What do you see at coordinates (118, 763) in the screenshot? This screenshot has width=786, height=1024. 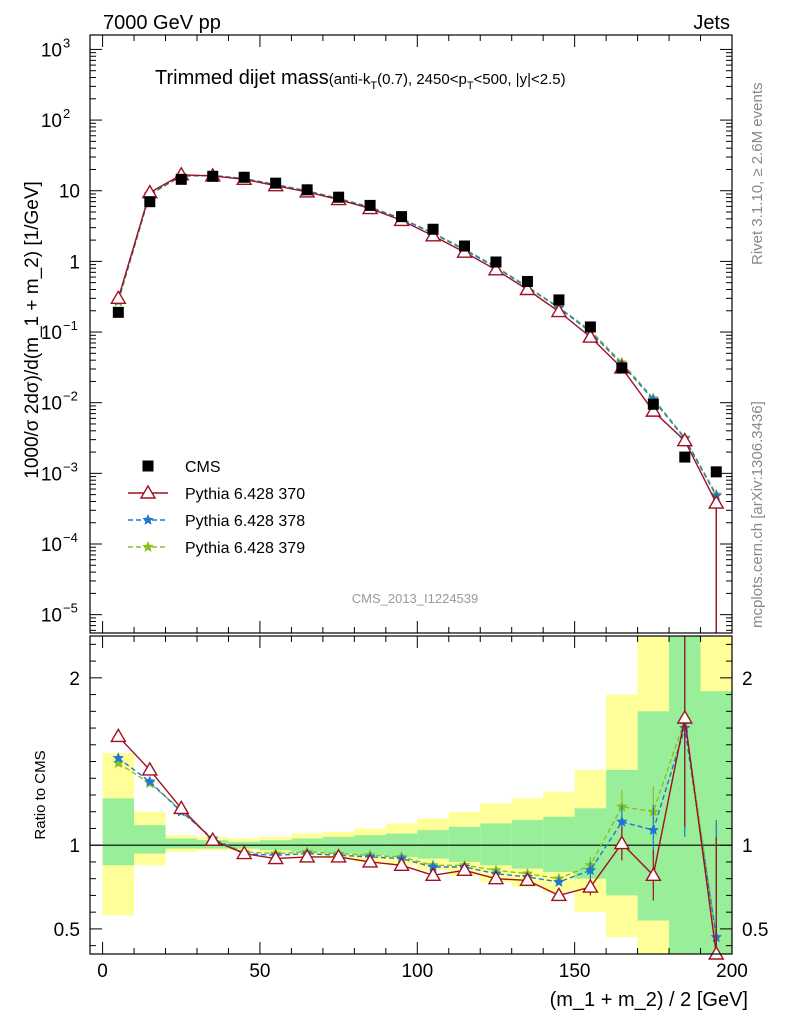 I see `ratio-point-p379` at bounding box center [118, 763].